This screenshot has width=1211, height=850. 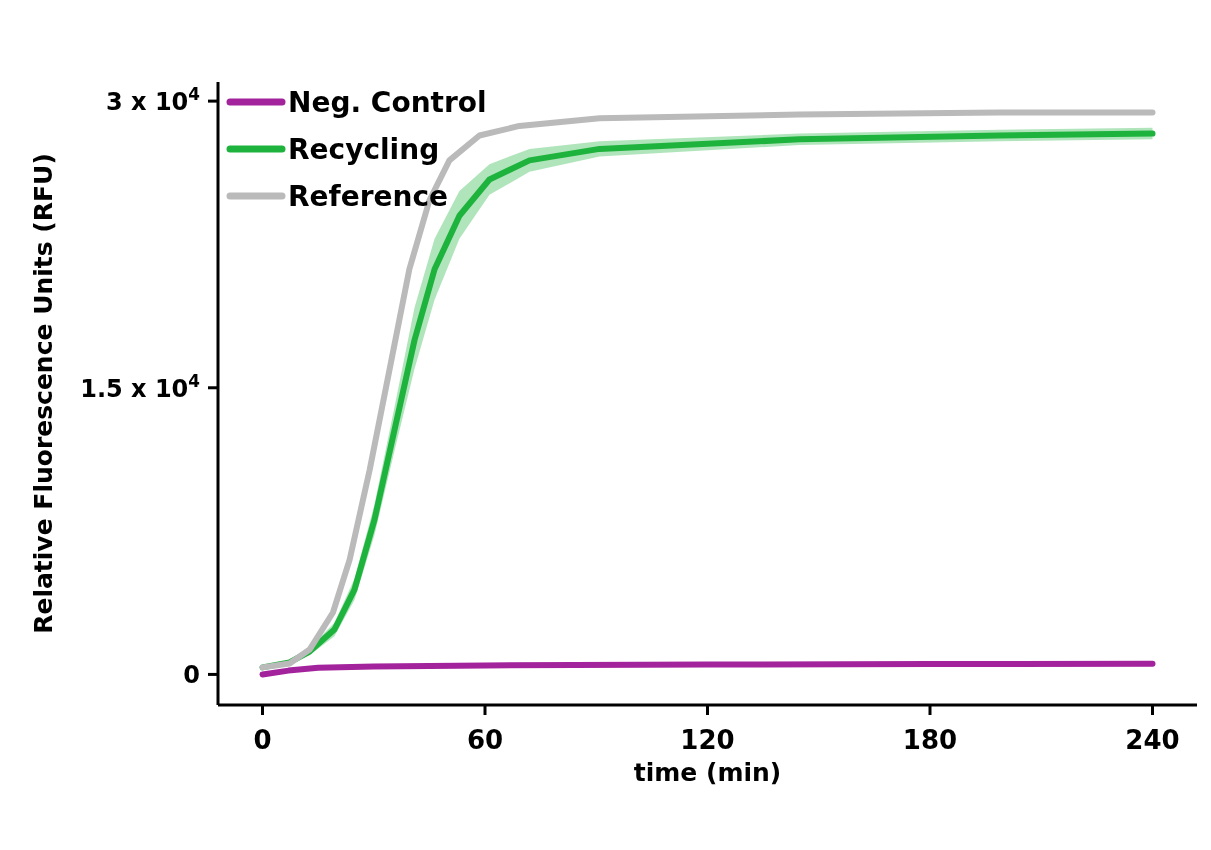 I want to click on legend-label: Neg. Control, so click(x=387, y=102).